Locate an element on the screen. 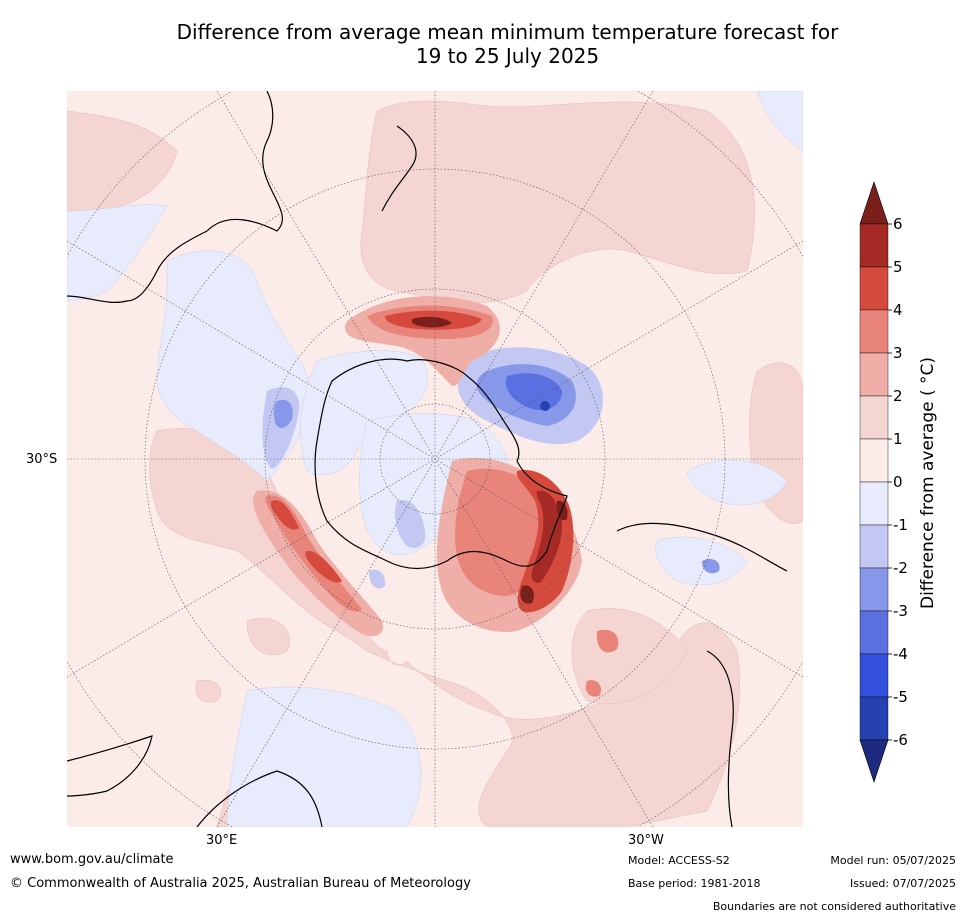 The image size is (965, 919). colorbar-tick-label: -1 is located at coordinates (900, 525).